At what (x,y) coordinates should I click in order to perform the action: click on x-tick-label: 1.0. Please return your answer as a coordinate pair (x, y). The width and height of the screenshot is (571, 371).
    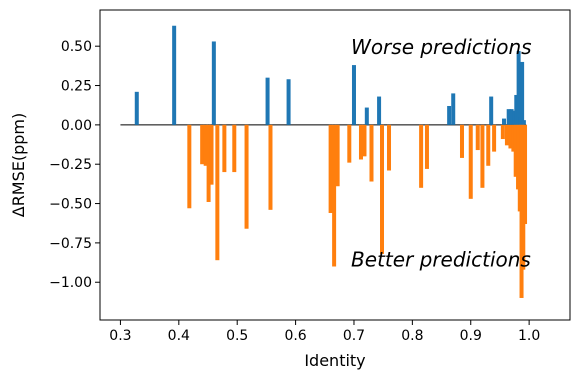
    Looking at the image, I should click on (529, 336).